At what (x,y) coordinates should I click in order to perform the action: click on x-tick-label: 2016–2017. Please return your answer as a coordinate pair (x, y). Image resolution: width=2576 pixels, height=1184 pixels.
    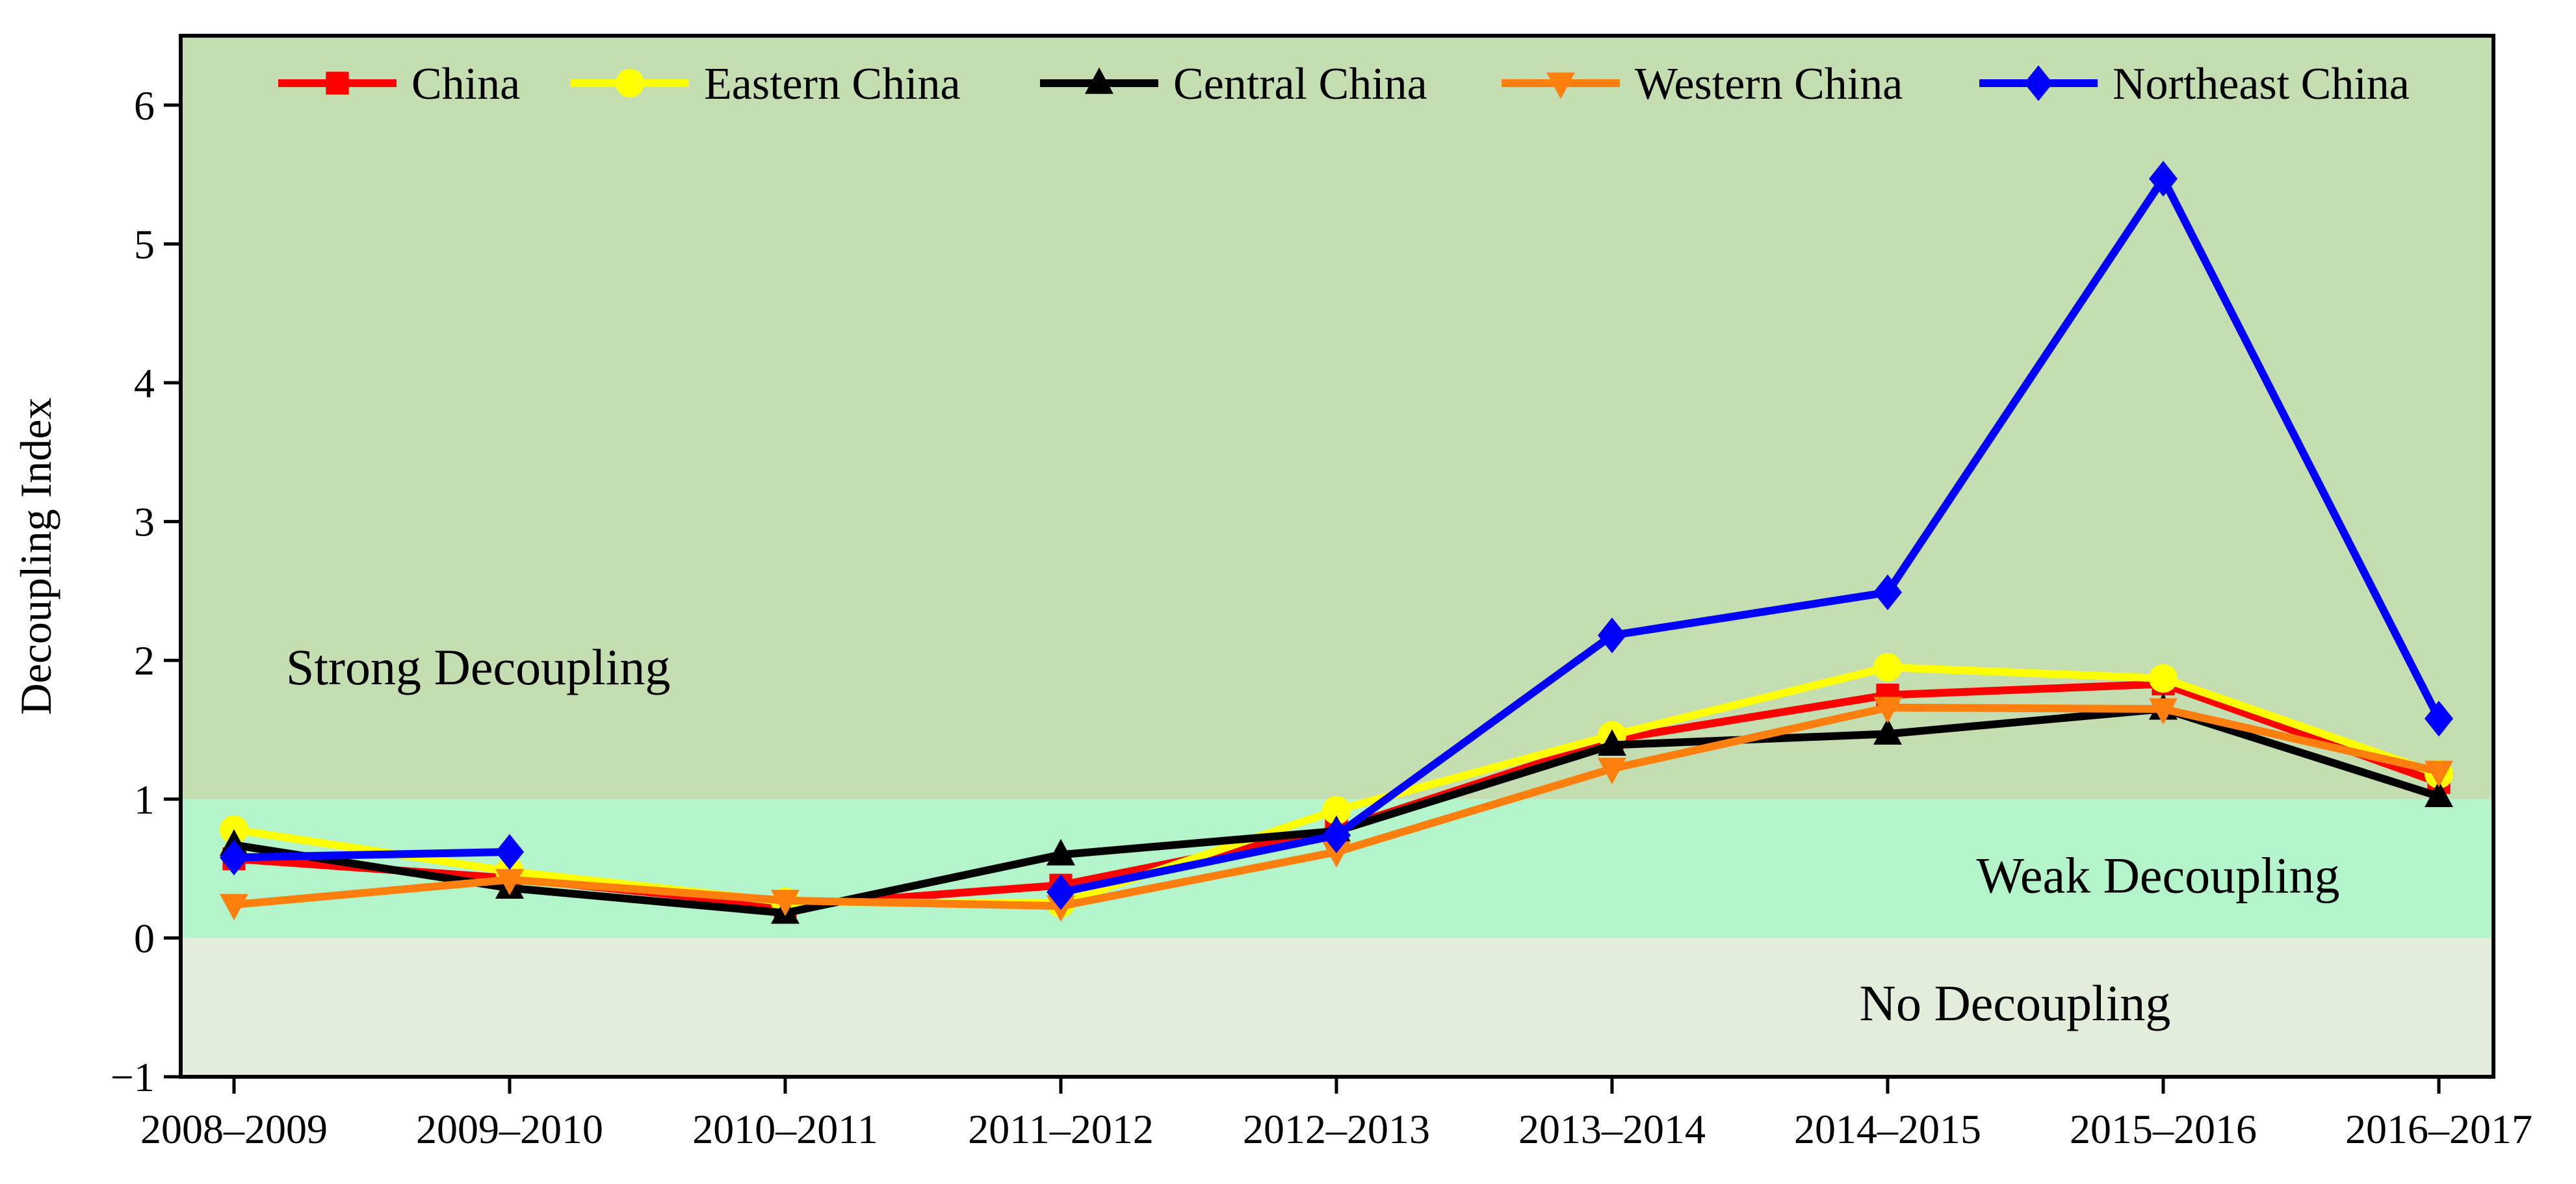
    Looking at the image, I should click on (2438, 1129).